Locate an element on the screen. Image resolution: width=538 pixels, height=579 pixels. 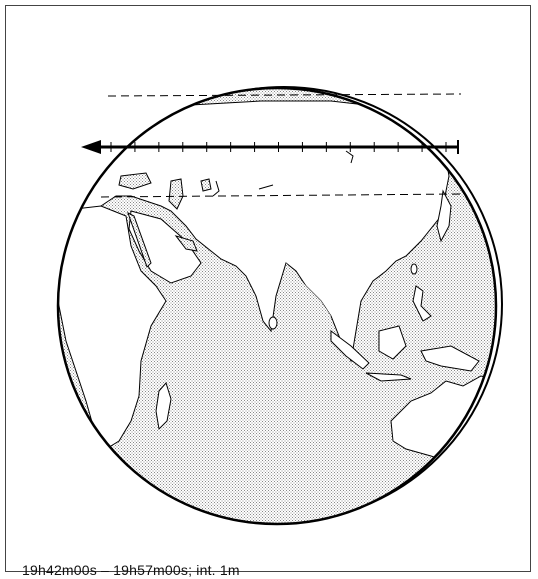
sea-red is located at coordinates (139, 240).